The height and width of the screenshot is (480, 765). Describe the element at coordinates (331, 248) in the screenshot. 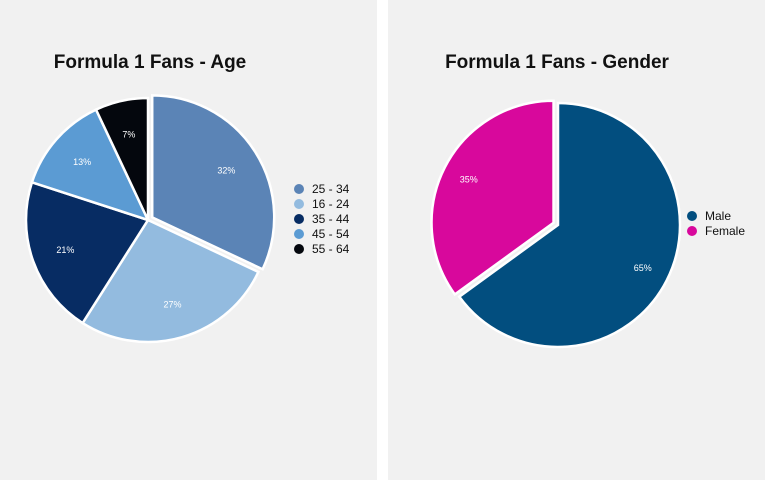

I see `age-legend-label: 55 - 64` at that location.